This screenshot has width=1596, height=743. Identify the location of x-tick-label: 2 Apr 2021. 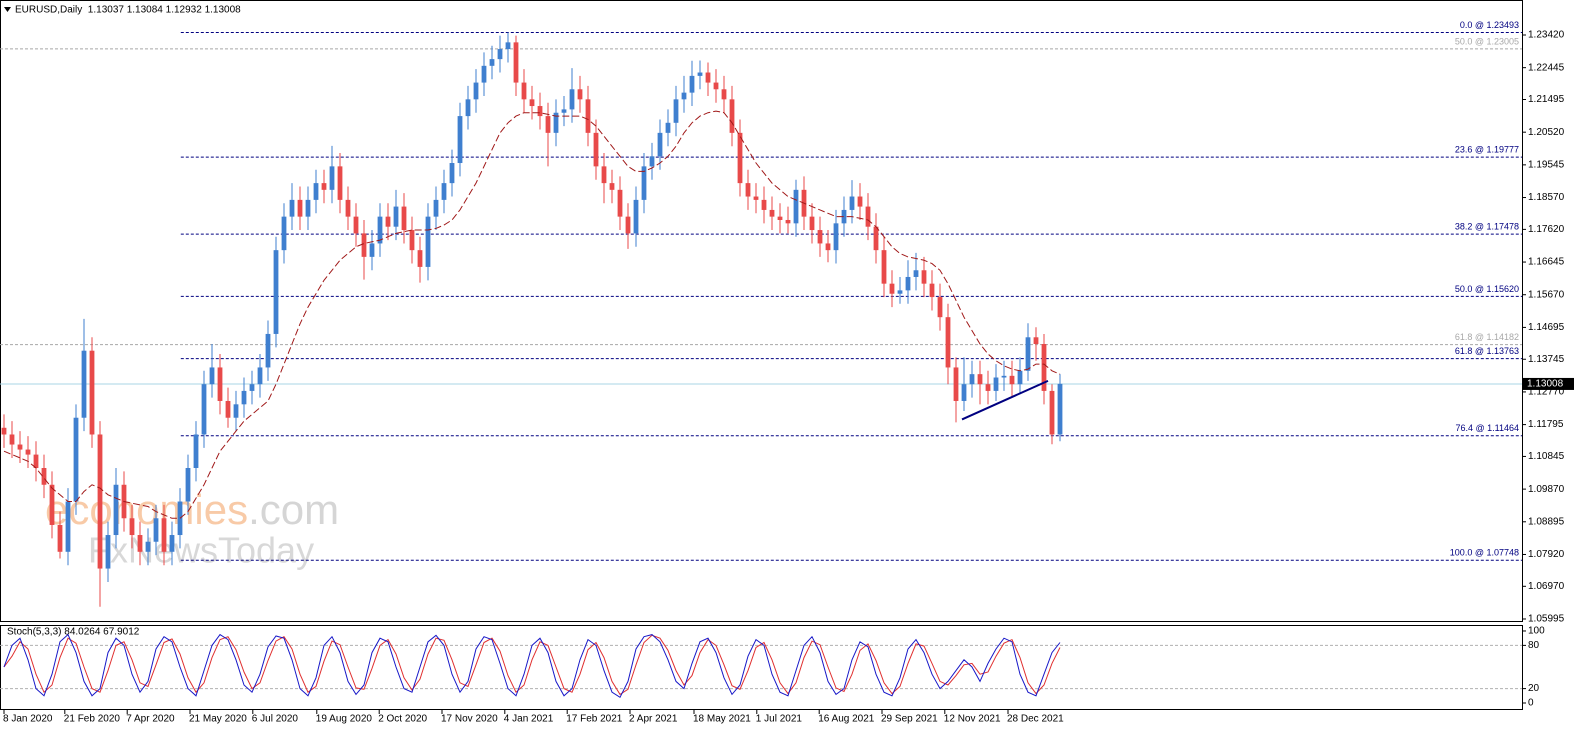
(653, 719).